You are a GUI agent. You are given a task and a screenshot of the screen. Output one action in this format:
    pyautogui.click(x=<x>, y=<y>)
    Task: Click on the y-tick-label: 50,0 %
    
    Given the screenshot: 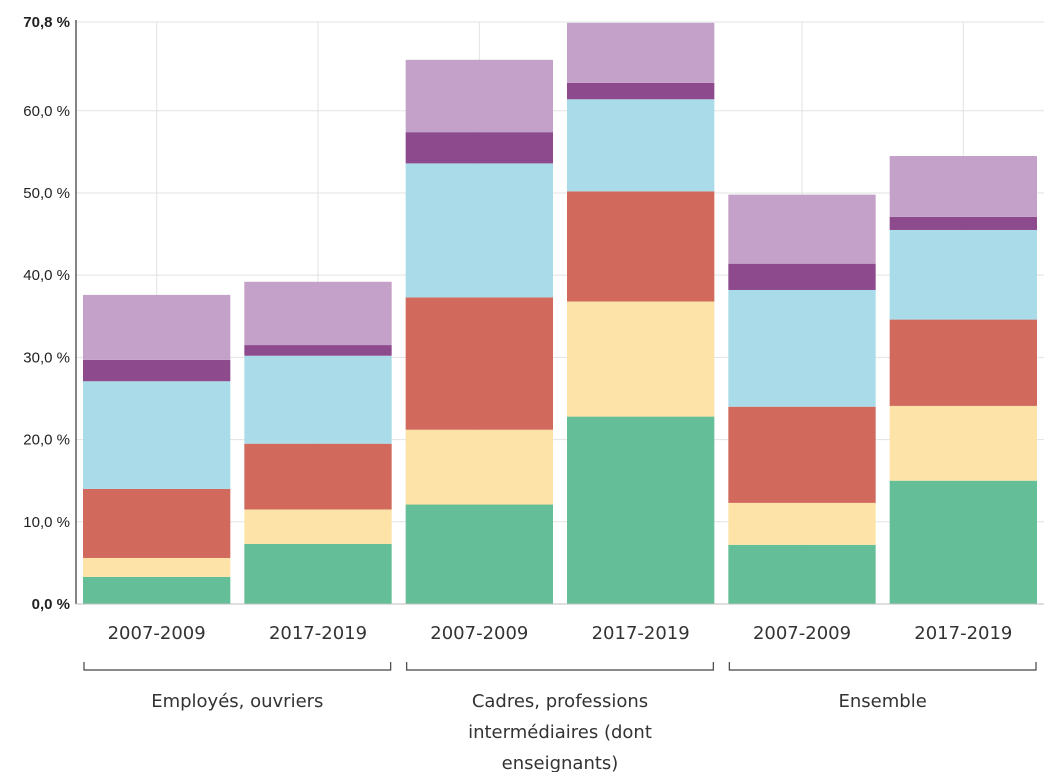 What is the action you would take?
    pyautogui.click(x=46, y=193)
    